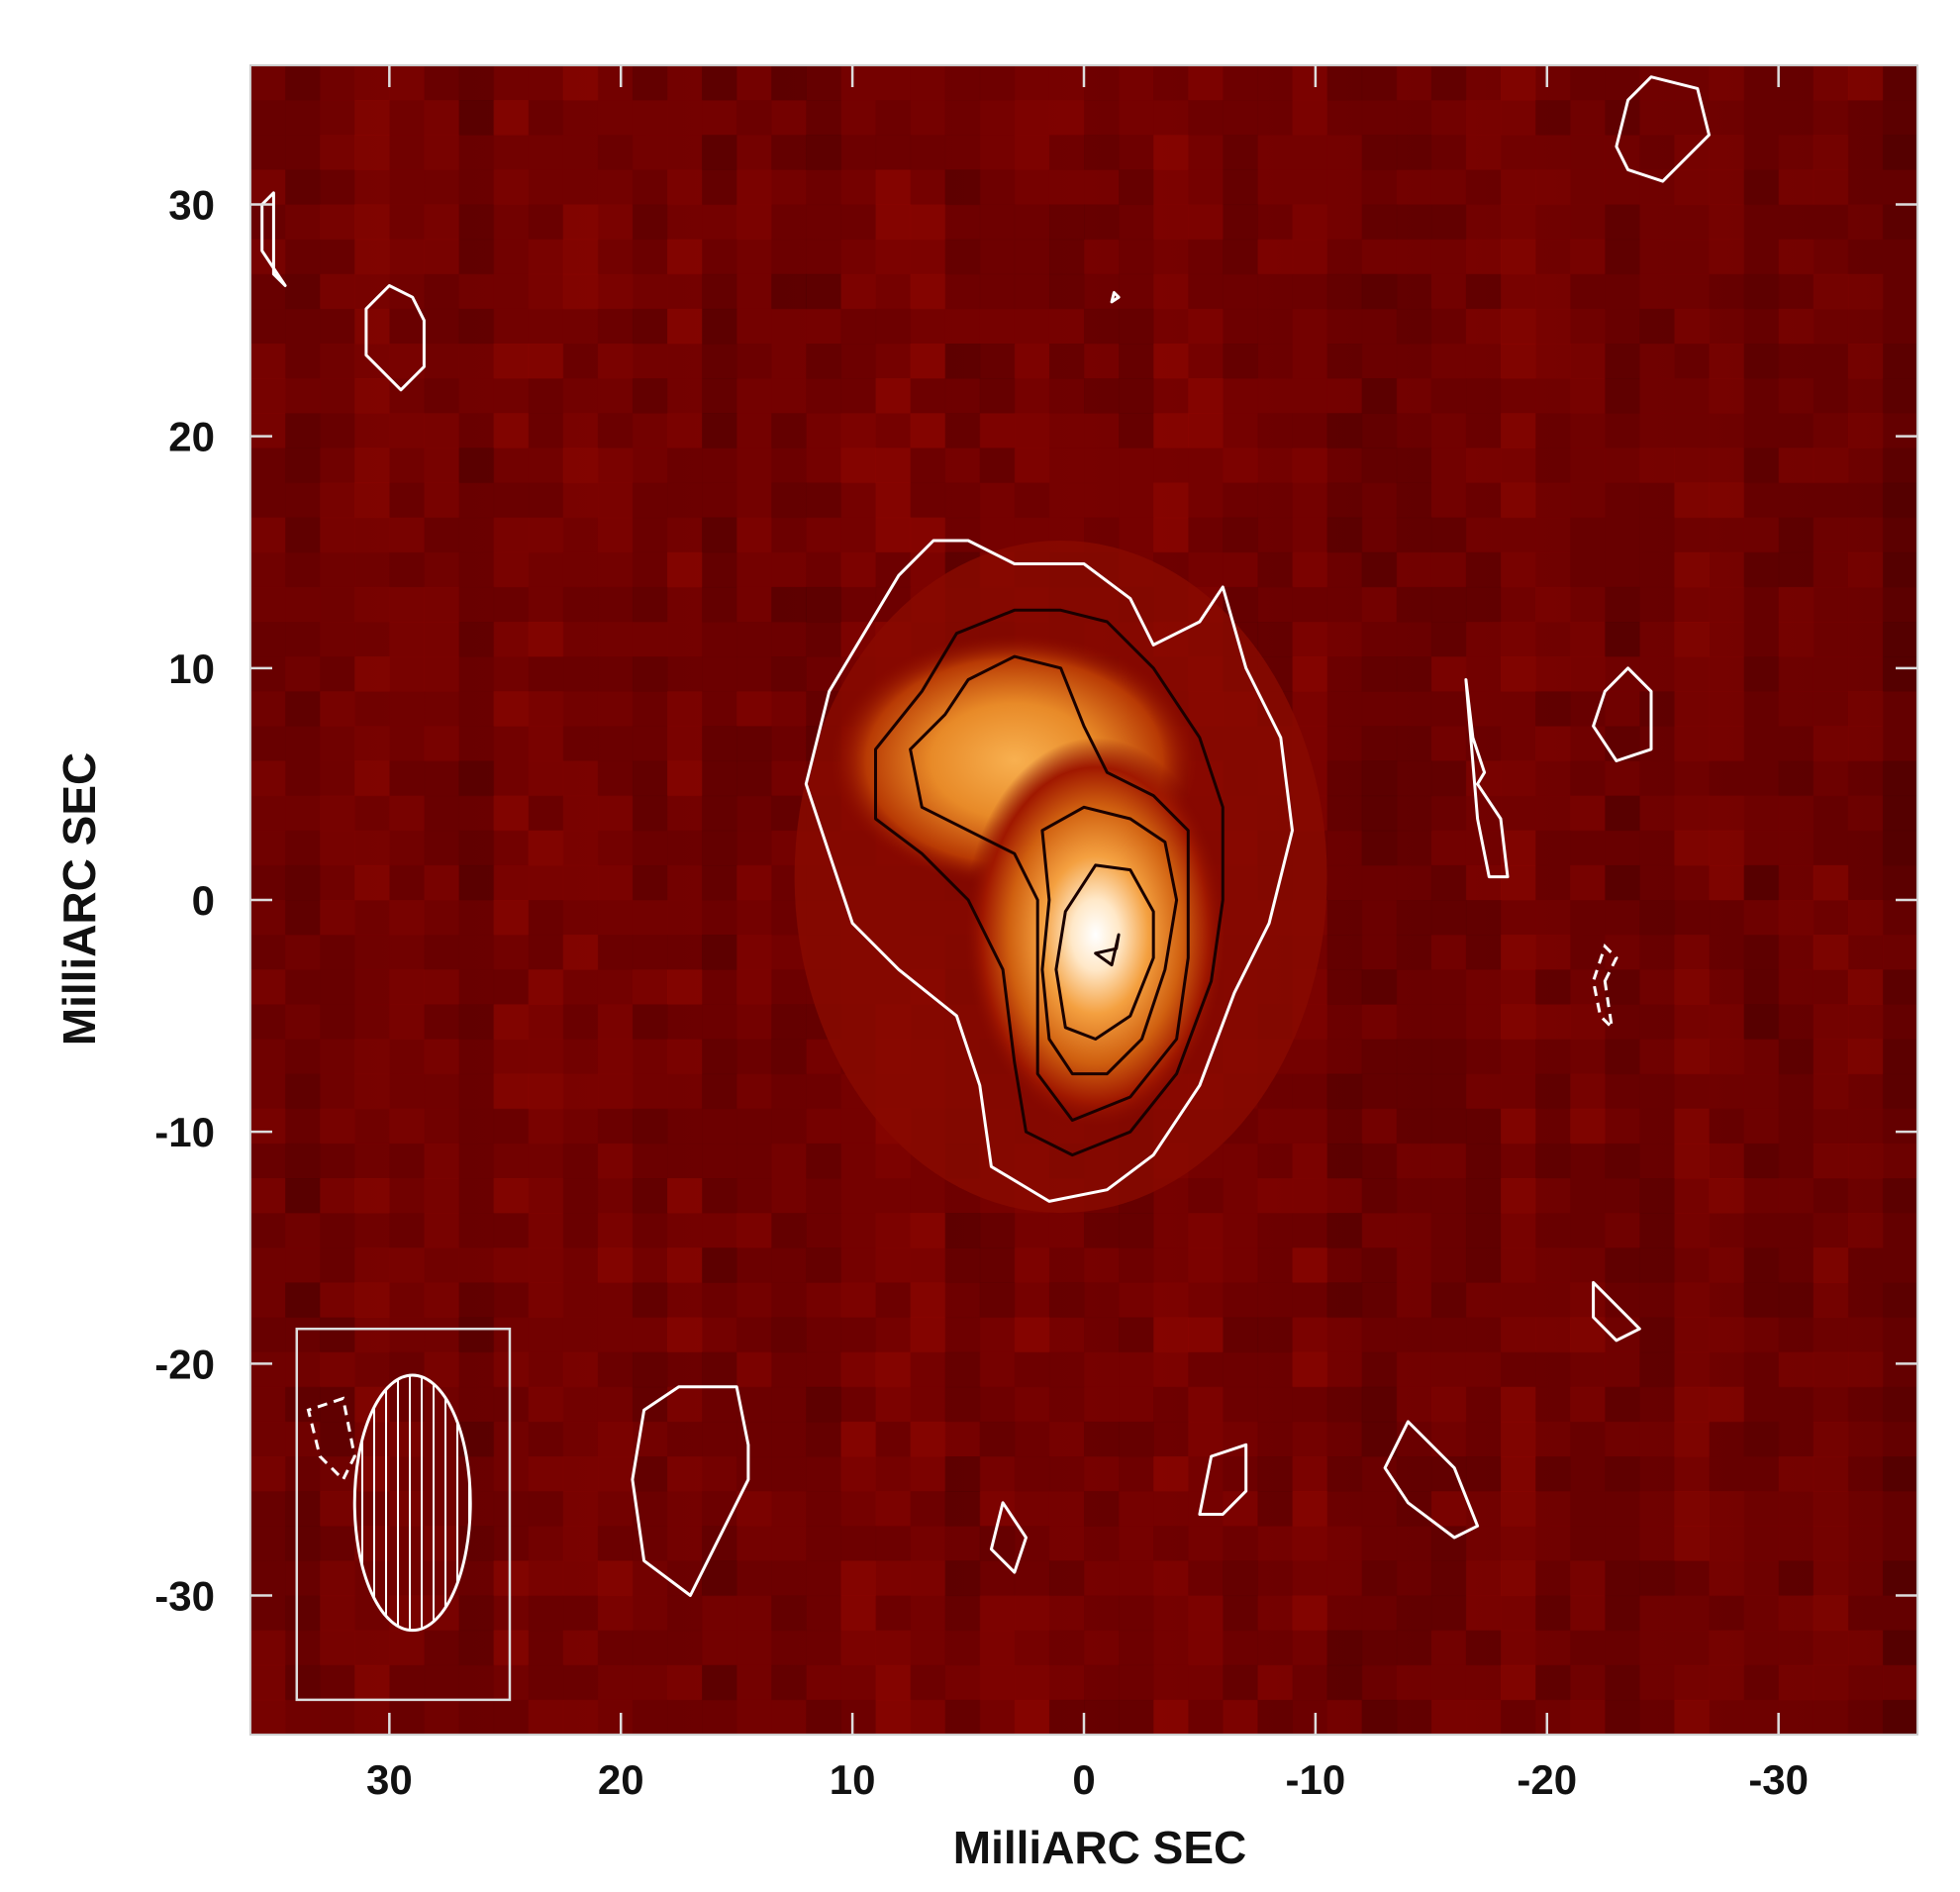 Image resolution: width=1960 pixels, height=1892 pixels. What do you see at coordinates (184, 1132) in the screenshot?
I see `y-tick-label: -10` at bounding box center [184, 1132].